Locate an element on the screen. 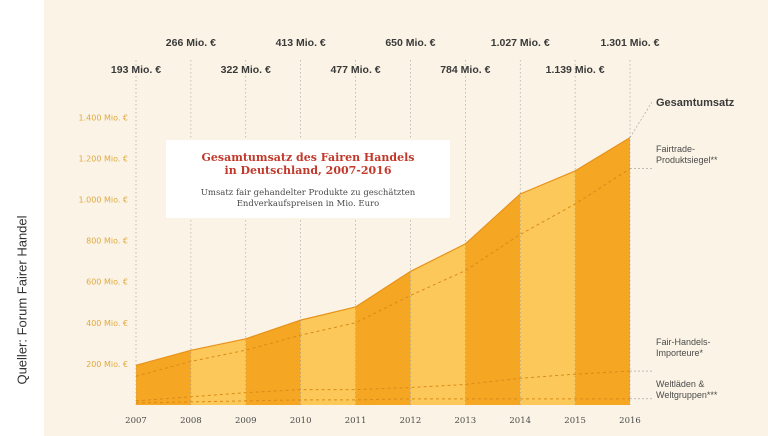  area-band-2010 is located at coordinates (328, 355).